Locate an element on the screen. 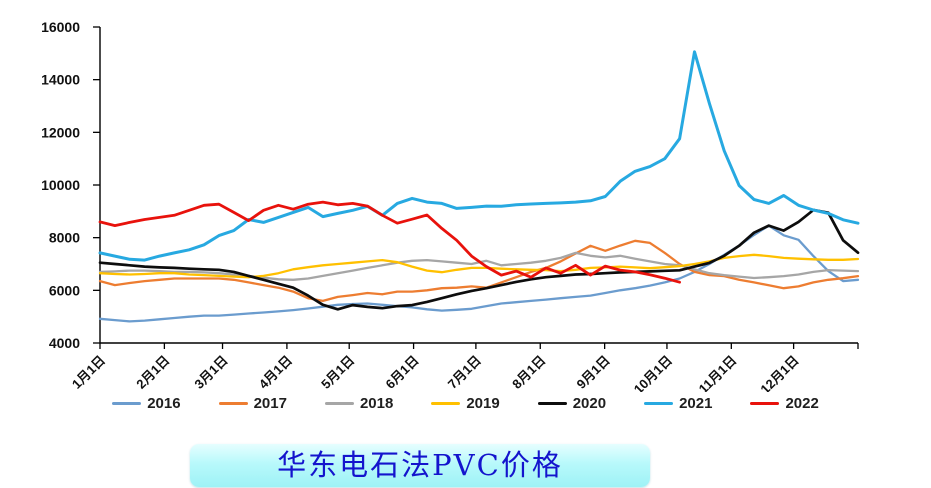 The width and height of the screenshot is (931, 488). legend-label-2020: 2020 is located at coordinates (589, 403).